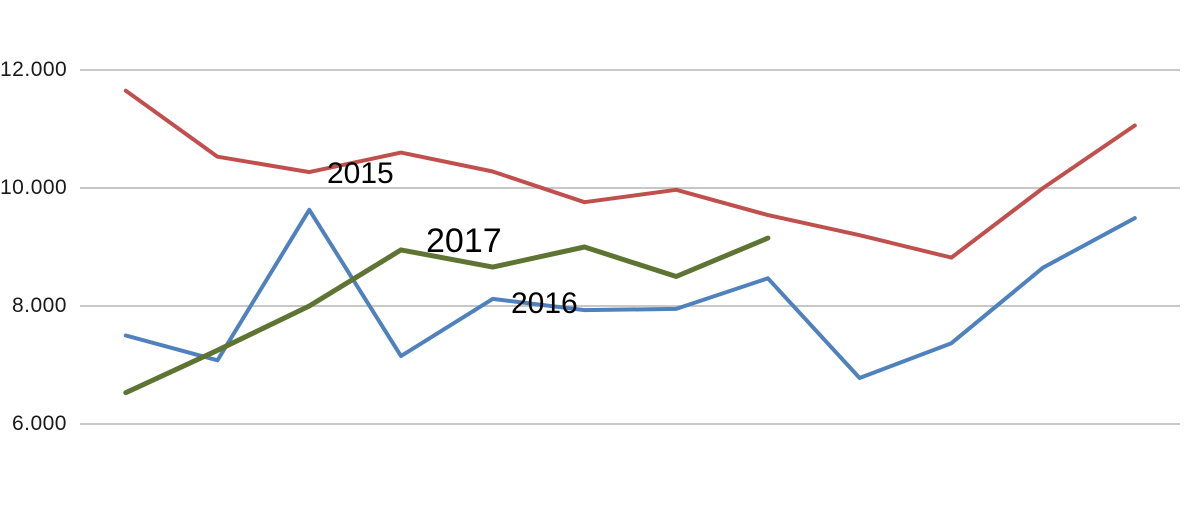 The width and height of the screenshot is (1200, 520). I want to click on series-label-2016: 2016, so click(544, 303).